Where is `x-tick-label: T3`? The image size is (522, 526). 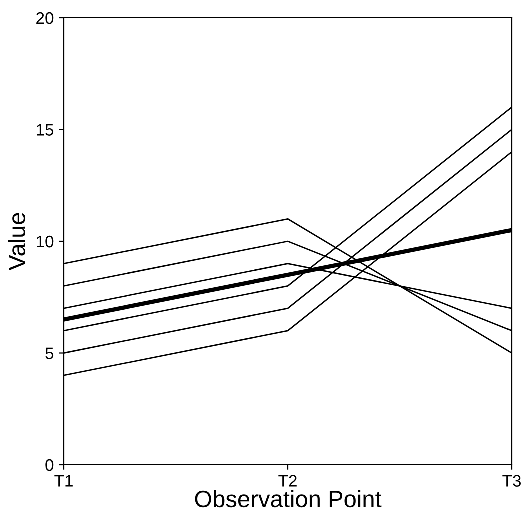 x-tick-label: T3 is located at coordinates (511, 481).